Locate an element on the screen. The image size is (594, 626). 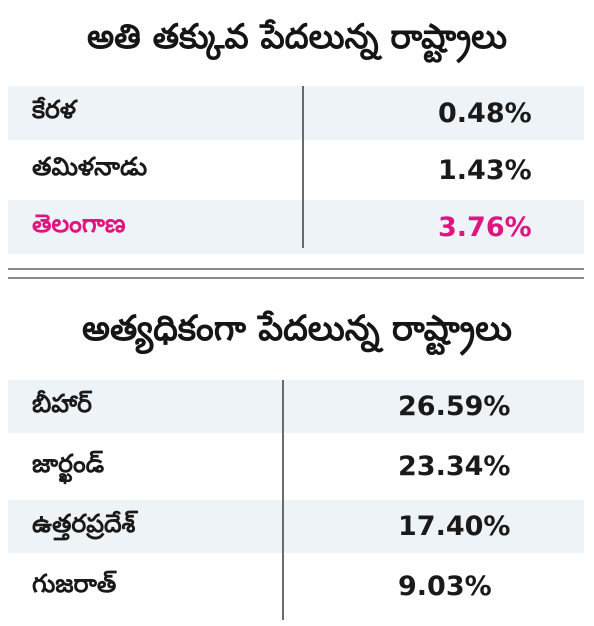
lowest-poverty-title: అతి తక్కువ పేదలున్న రాష్ట్రాలు is located at coordinates (297, 37).